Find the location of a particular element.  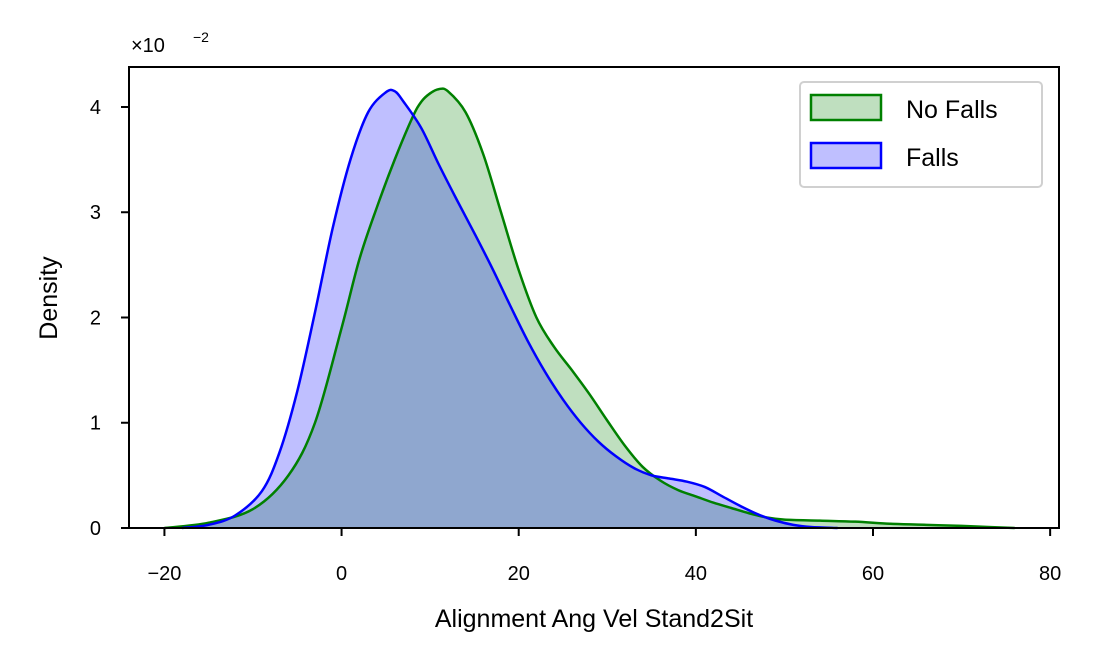

y-multiplier-label: ×10 is located at coordinates (148, 46).